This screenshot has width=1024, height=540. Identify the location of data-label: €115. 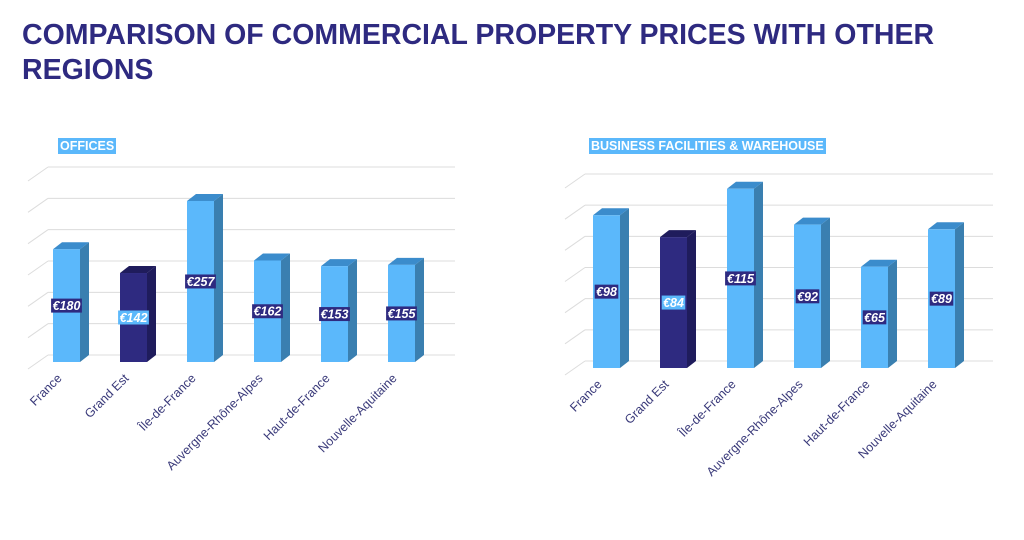
(741, 279).